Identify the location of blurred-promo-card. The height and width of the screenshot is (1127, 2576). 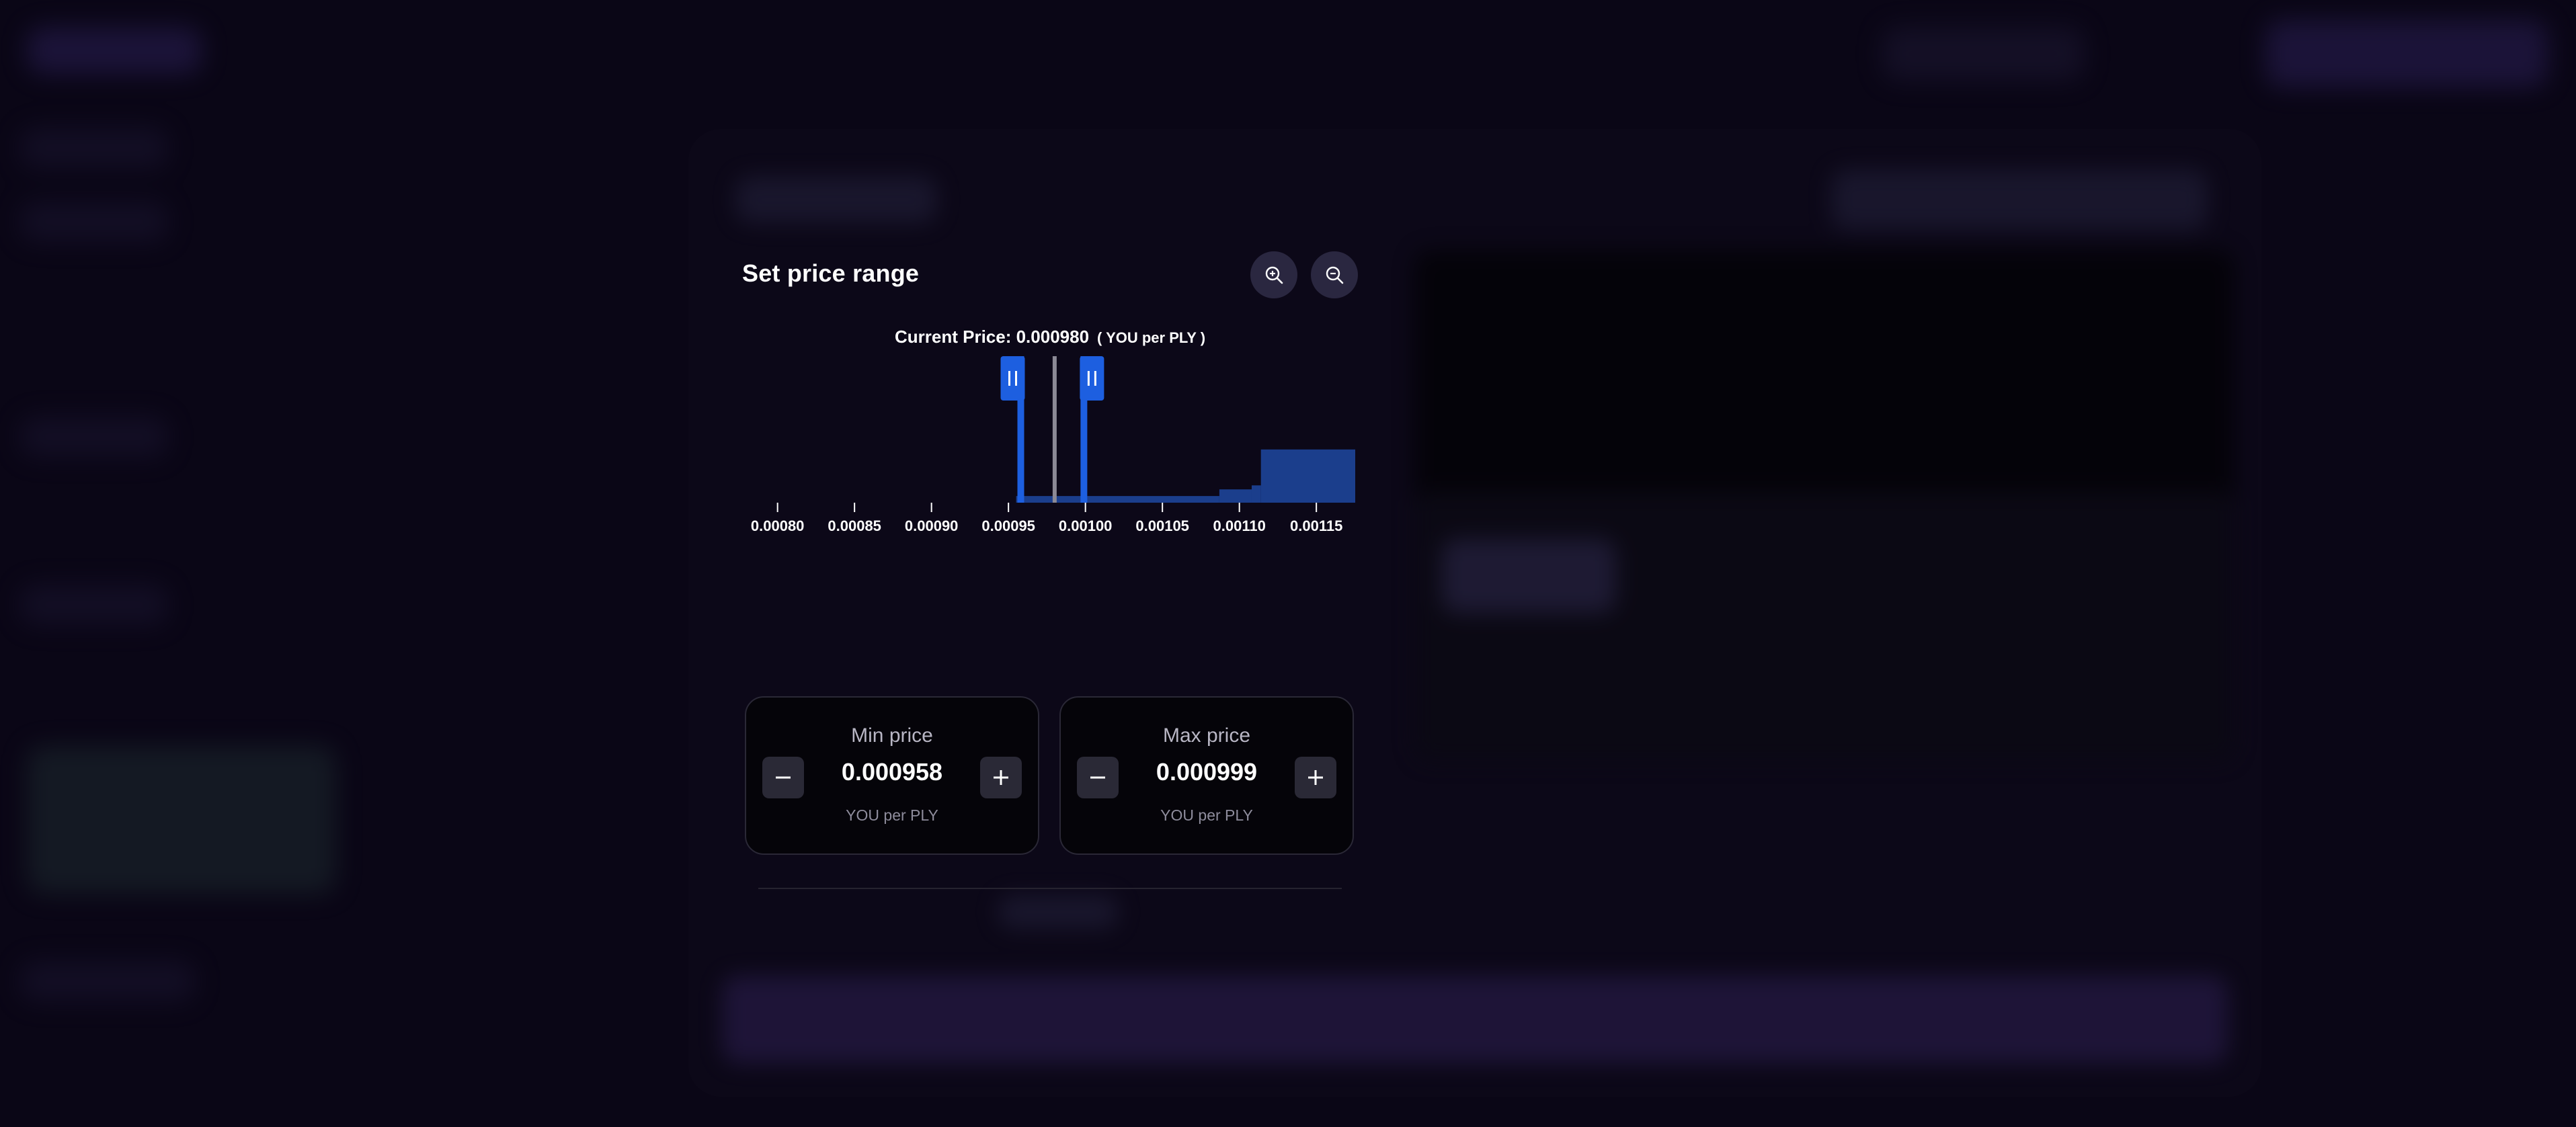
(181, 820).